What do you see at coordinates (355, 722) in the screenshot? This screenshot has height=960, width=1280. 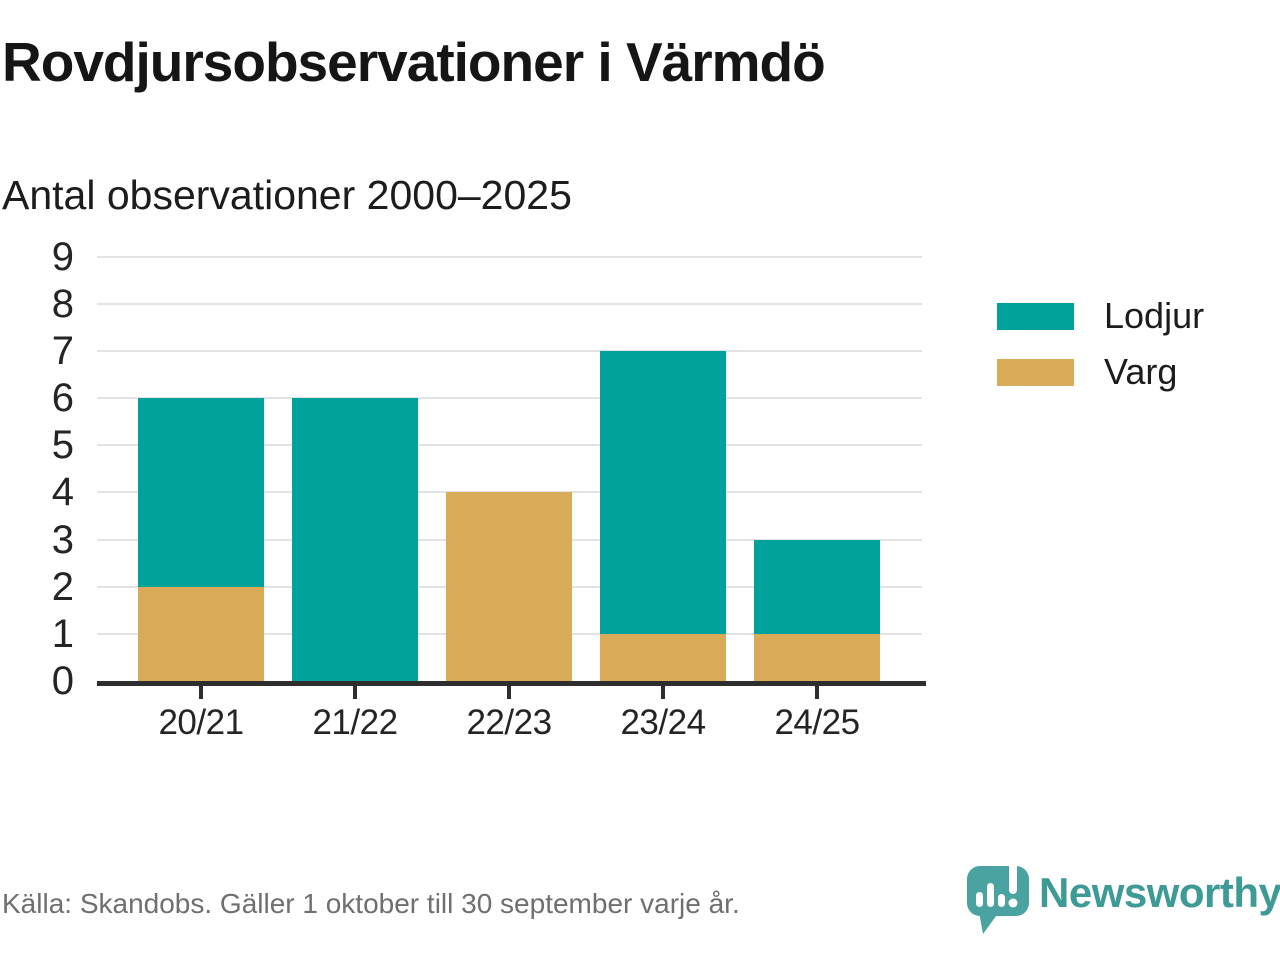 I see `x-axis-label-21/22: 21/22` at bounding box center [355, 722].